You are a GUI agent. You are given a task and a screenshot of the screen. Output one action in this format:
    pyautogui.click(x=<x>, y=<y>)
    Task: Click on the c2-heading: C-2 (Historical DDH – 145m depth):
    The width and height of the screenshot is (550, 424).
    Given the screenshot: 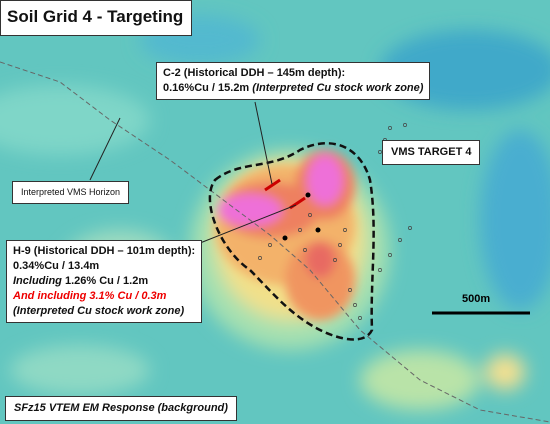 What is the action you would take?
    pyautogui.click(x=254, y=73)
    